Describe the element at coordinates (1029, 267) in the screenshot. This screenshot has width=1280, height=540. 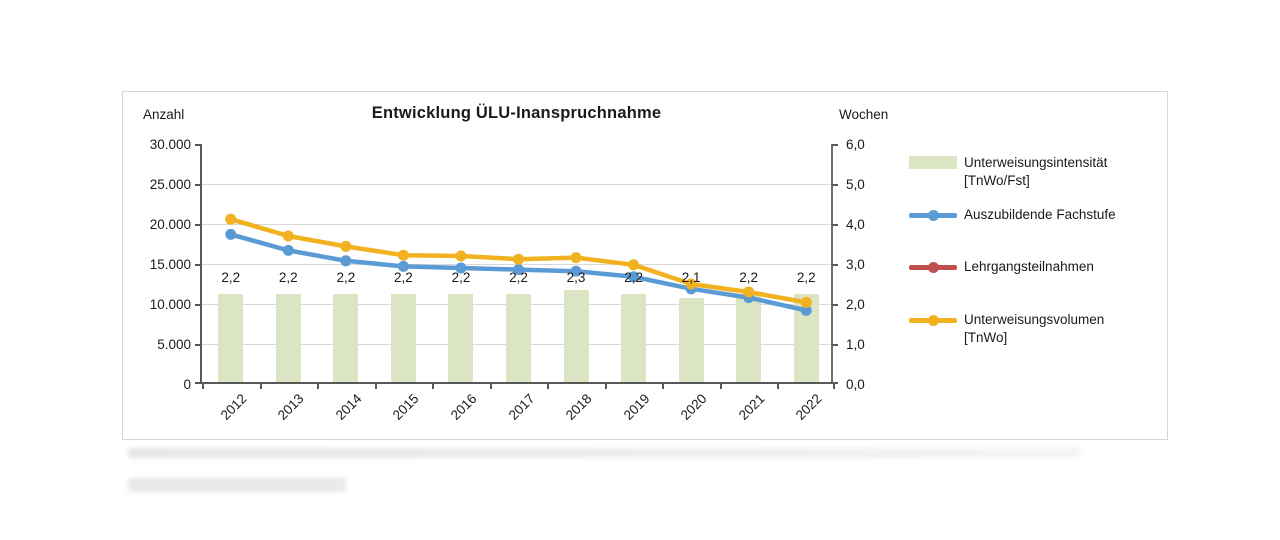
I see `legend-label: Lehrgangsteilnahmen` at that location.